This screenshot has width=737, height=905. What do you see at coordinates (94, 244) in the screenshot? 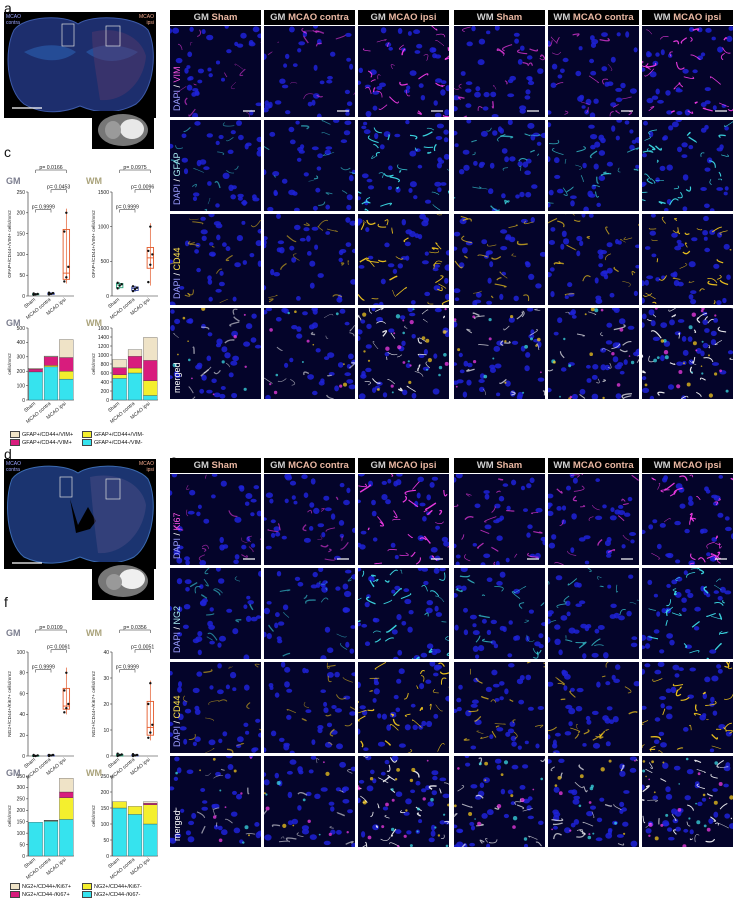
I see `y-axis-label: GFAP+/CD44+/VIM+ cells/mm2` at bounding box center [94, 244].